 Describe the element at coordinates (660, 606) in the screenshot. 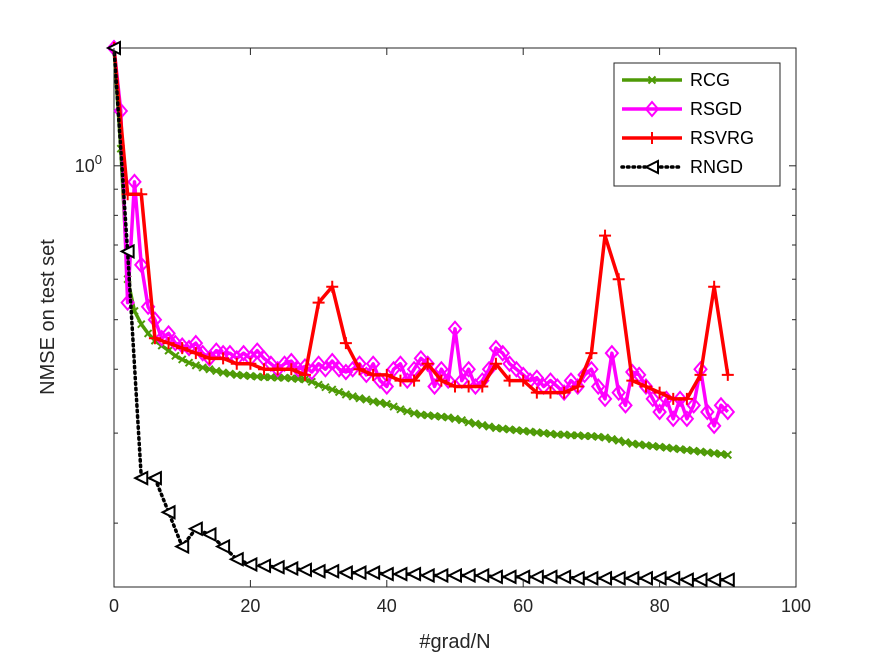

I see `x-tick-label: 80` at that location.